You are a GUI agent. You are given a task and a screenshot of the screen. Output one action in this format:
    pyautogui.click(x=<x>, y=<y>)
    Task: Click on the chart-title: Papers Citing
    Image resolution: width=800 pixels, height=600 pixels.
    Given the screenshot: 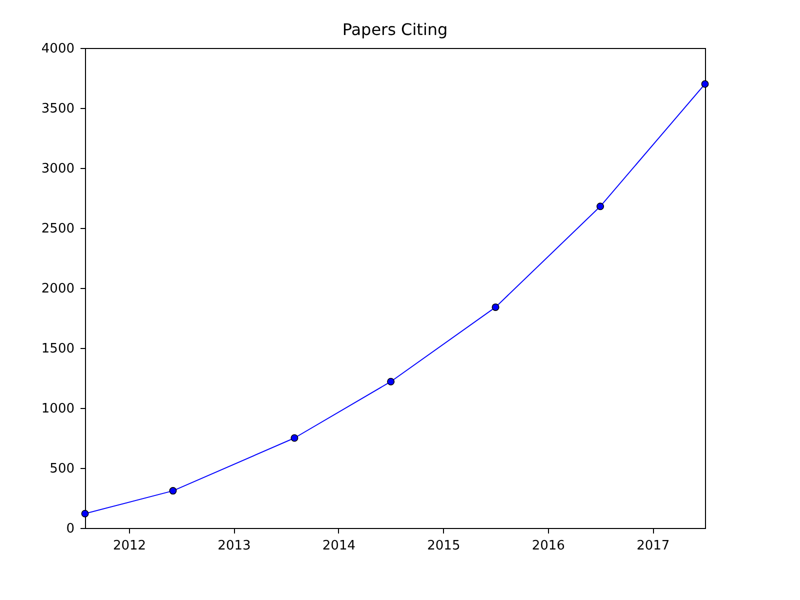 What is the action you would take?
    pyautogui.click(x=395, y=29)
    